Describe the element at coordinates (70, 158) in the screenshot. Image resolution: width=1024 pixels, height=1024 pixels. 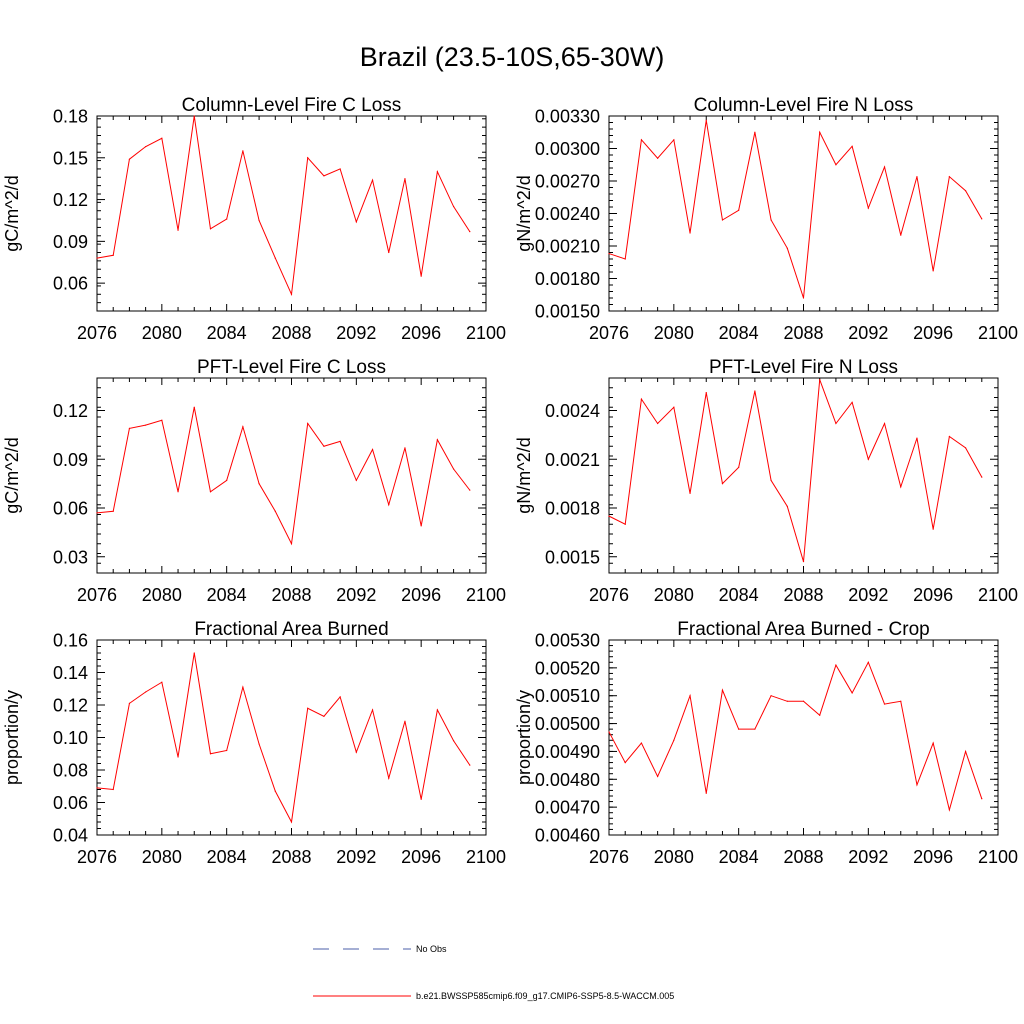
I see `y-tick-label: 0.15` at that location.